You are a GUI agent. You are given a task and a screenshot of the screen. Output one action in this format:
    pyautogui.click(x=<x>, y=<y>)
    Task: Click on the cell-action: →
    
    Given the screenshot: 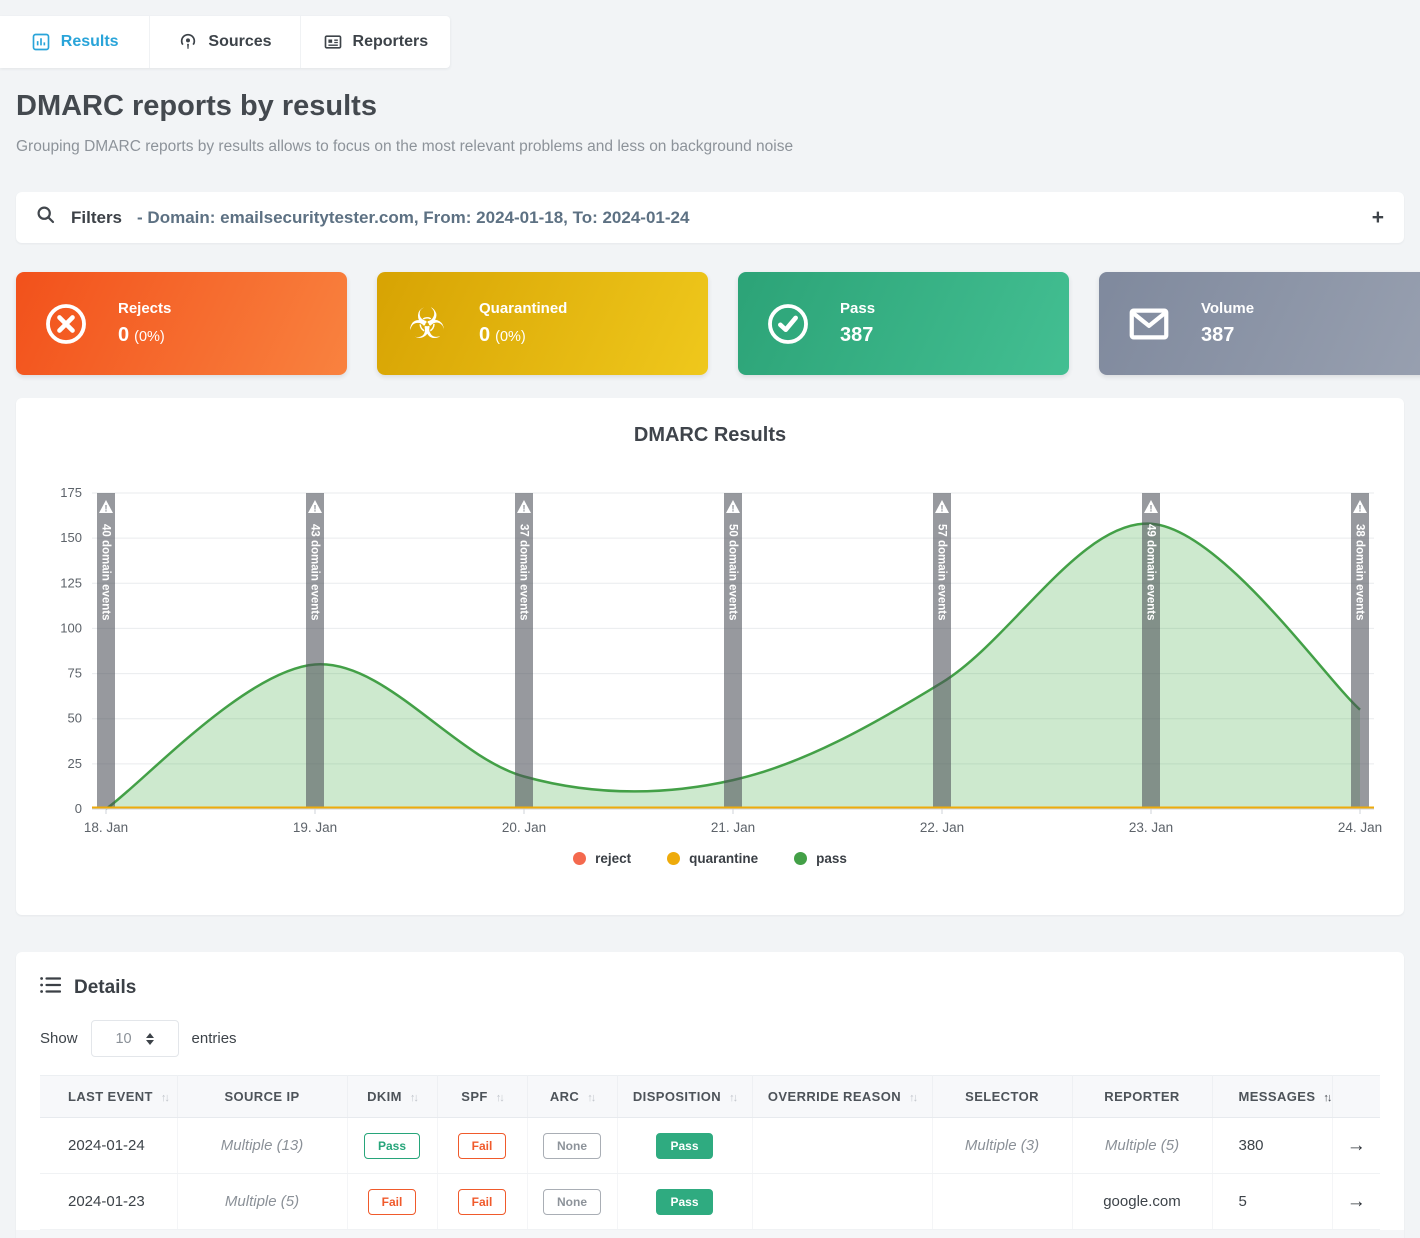 What is the action you would take?
    pyautogui.click(x=1356, y=1201)
    